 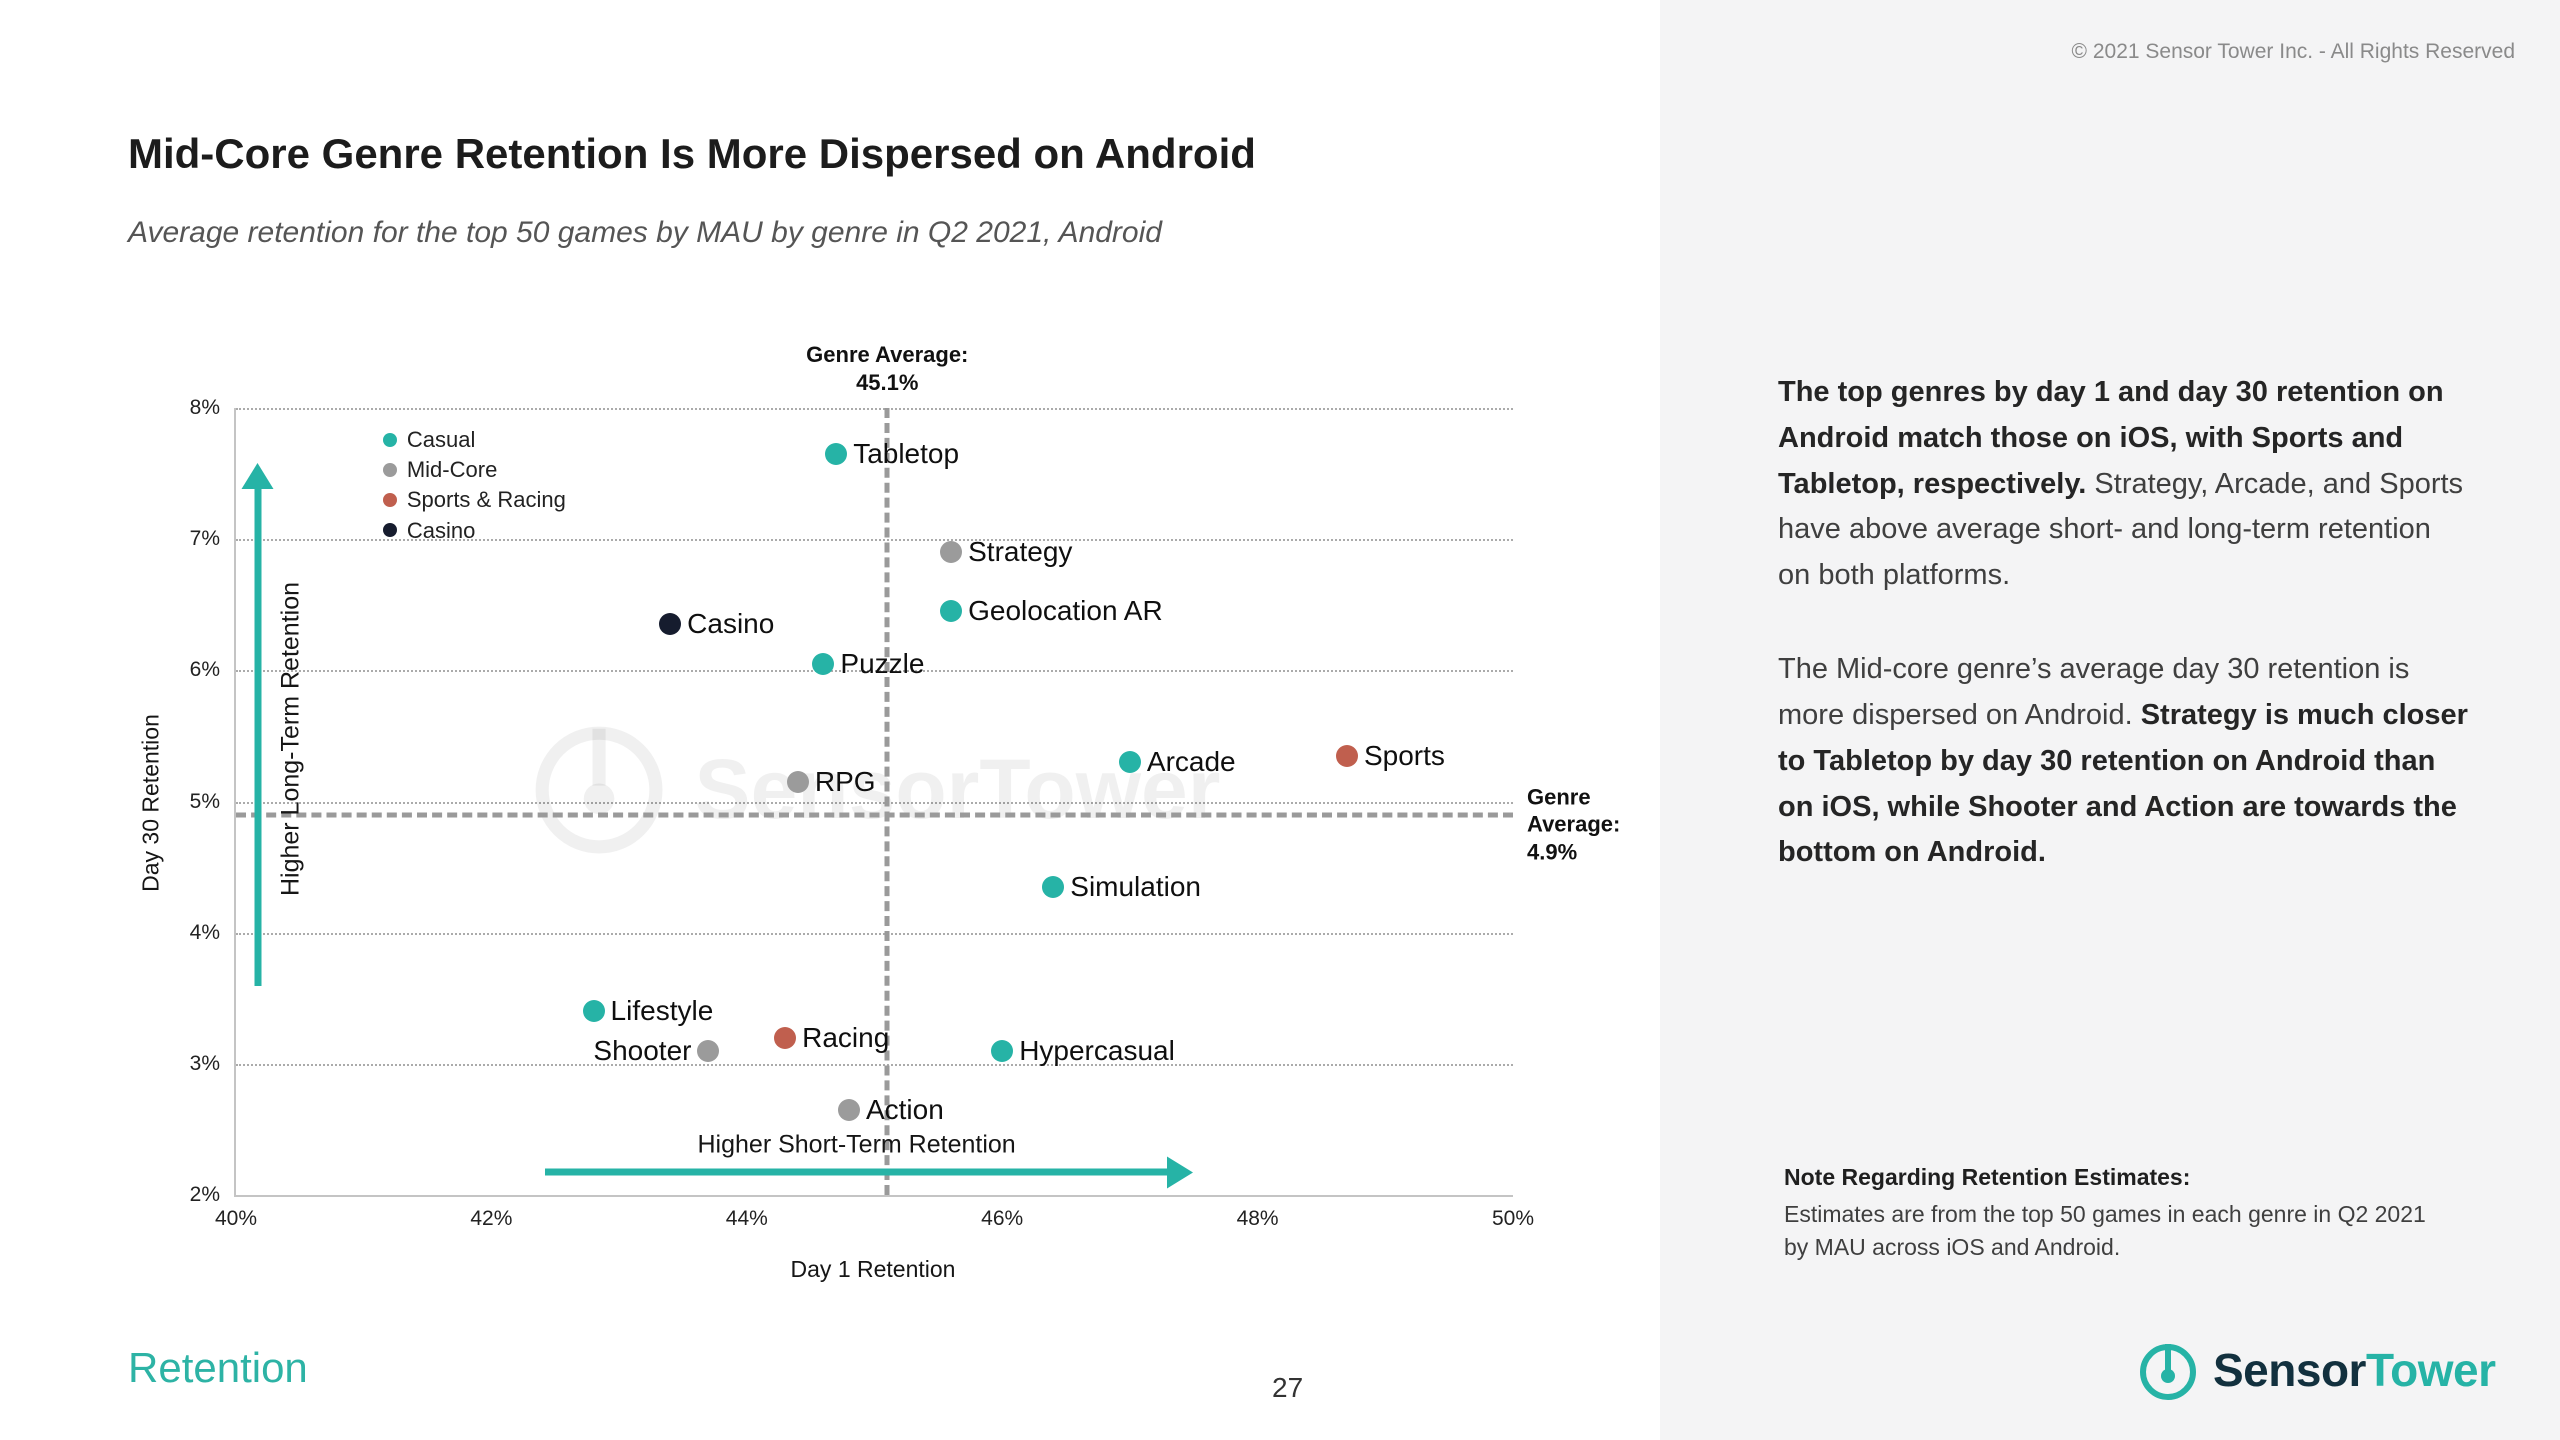 I want to click on legend-item-casual: Casual, so click(x=474, y=439).